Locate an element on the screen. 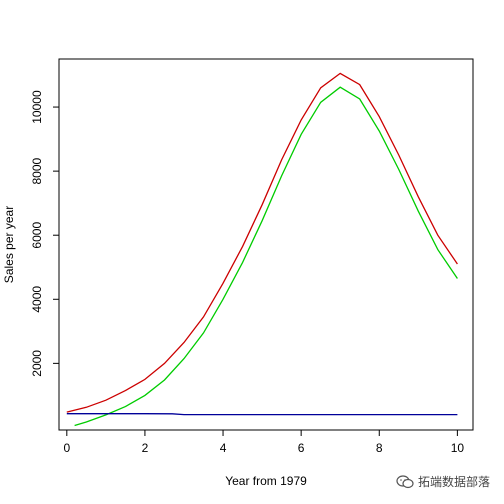 The width and height of the screenshot is (504, 504). y-tick-label: 4000 is located at coordinates (37, 299).